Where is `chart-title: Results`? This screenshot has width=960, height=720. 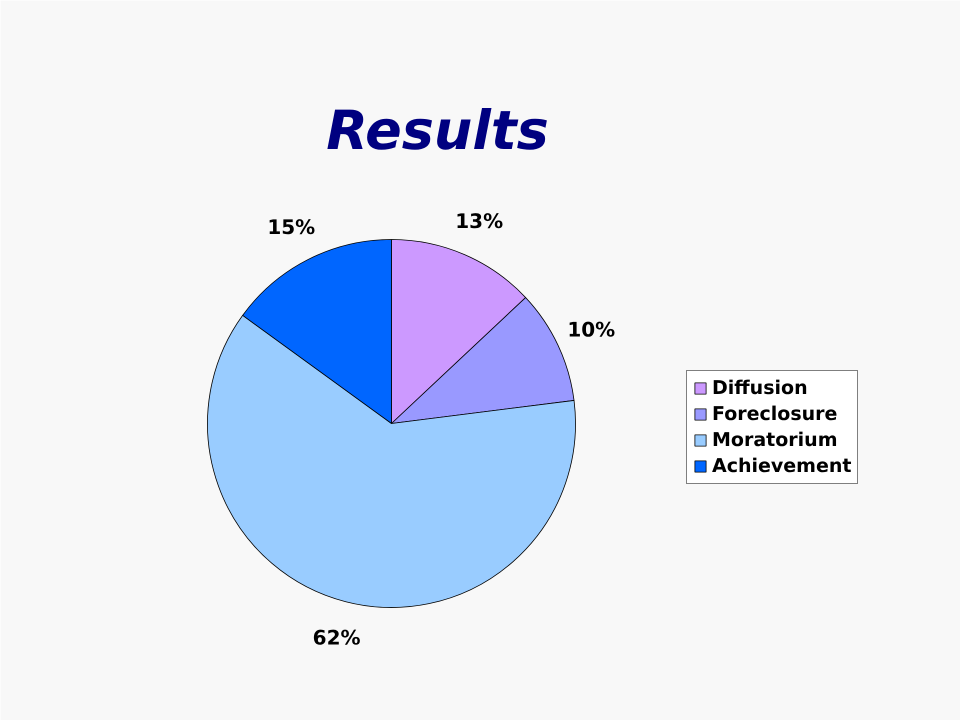 chart-title: Results is located at coordinates (437, 130).